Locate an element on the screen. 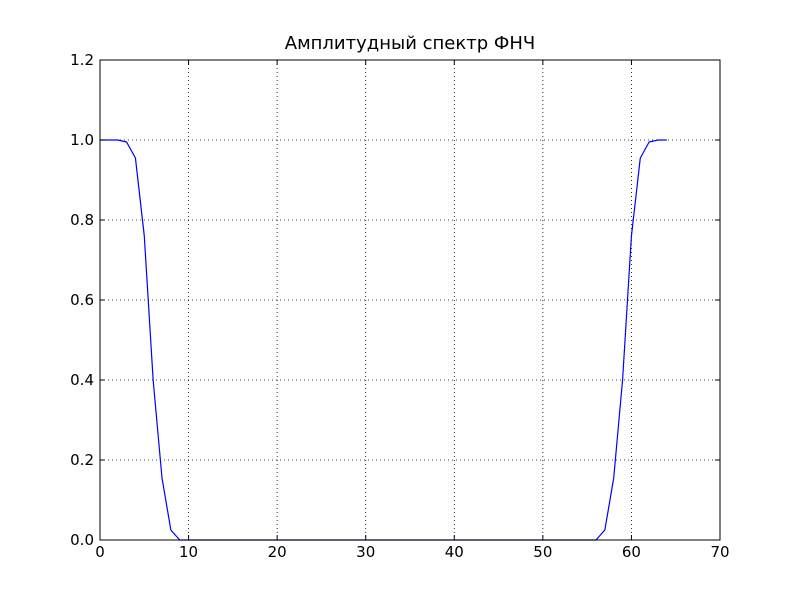 The height and width of the screenshot is (600, 800). y-tick-label: 0.6 is located at coordinates (82, 300).